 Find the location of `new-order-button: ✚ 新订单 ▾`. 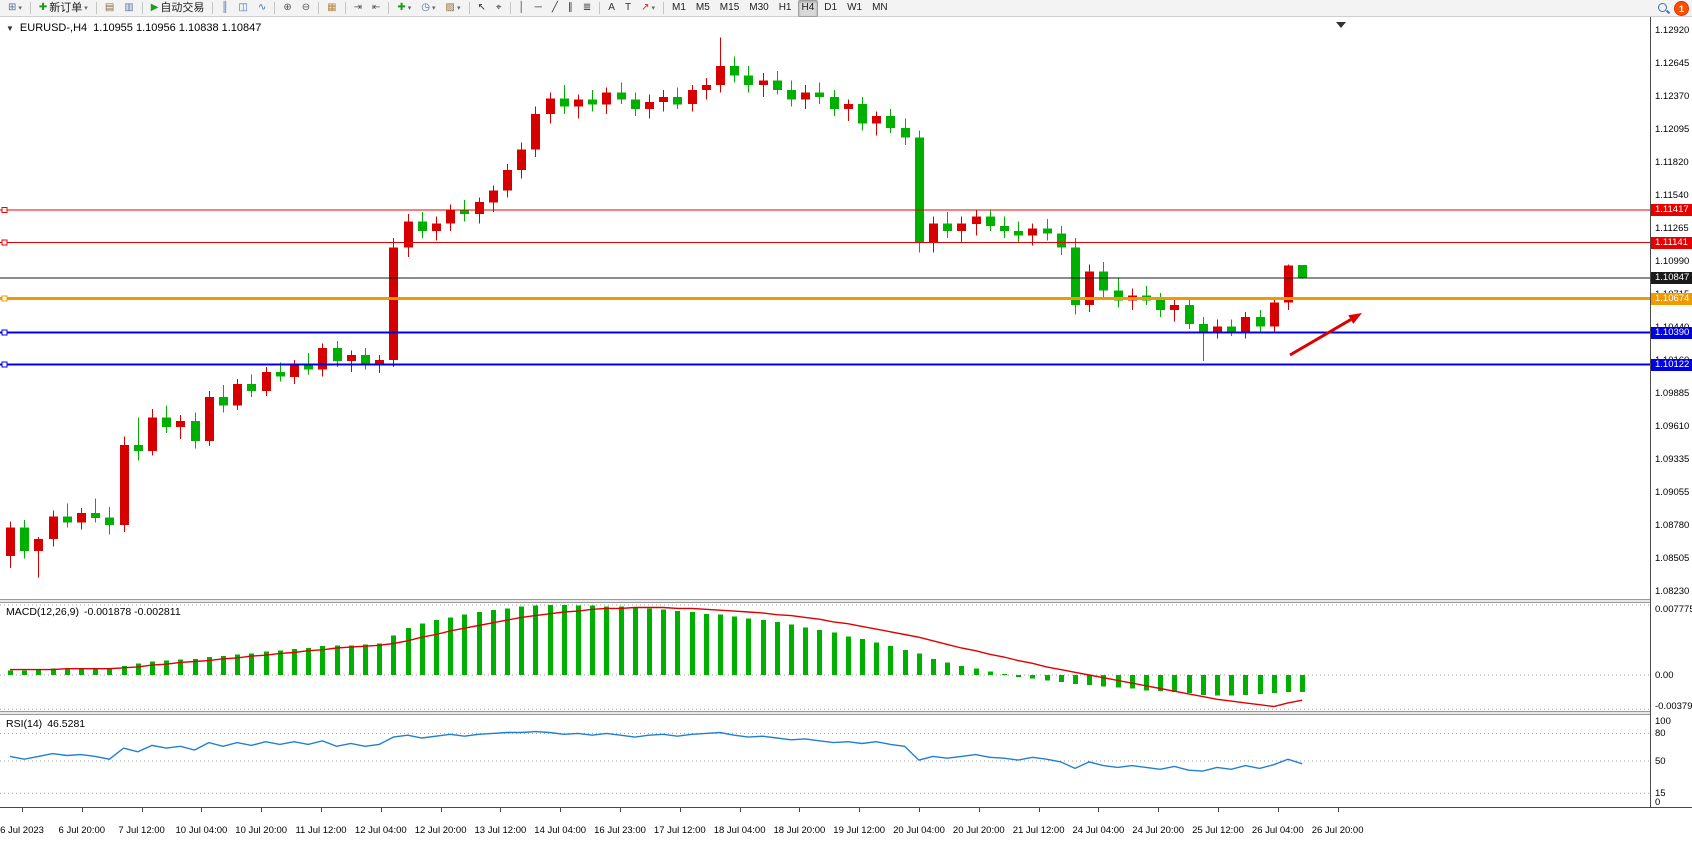

new-order-button: ✚ 新订单 ▾ is located at coordinates (63, 8).